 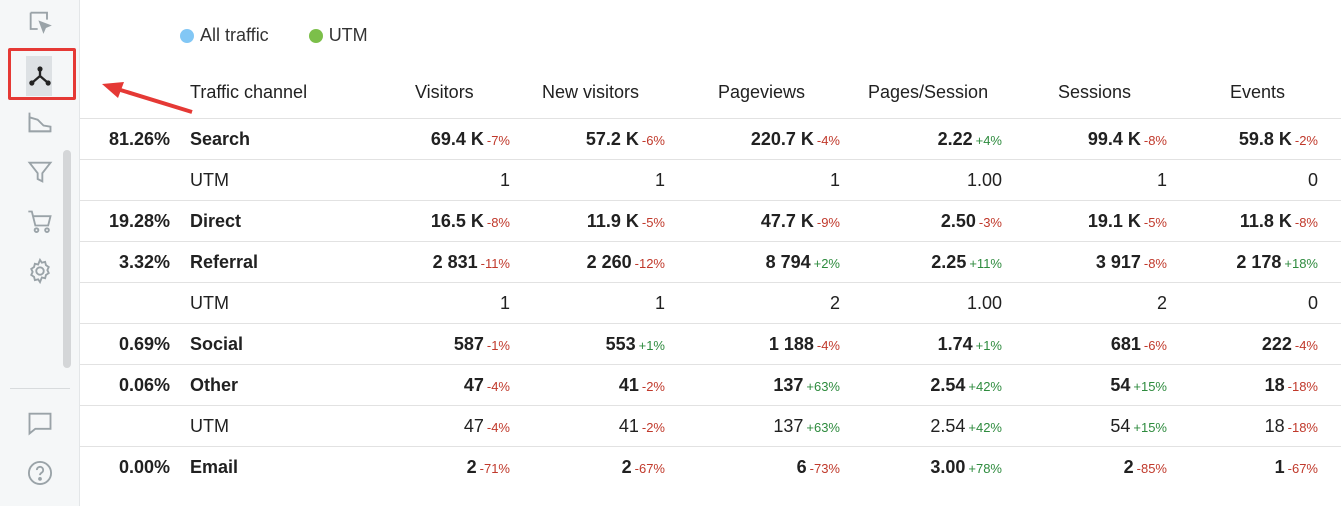 I want to click on chat-icon, so click(x=40, y=423).